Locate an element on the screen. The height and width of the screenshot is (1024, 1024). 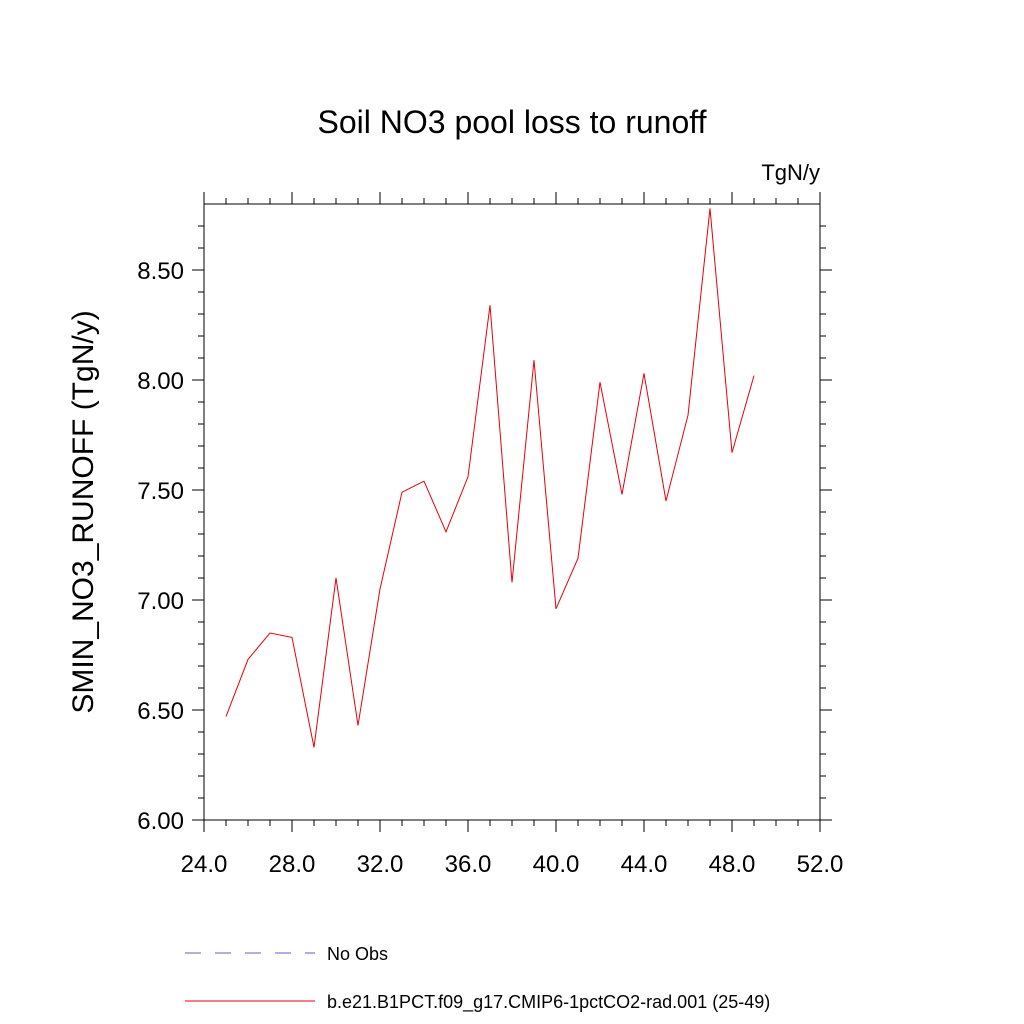
y-tick-label: 7.00 is located at coordinates (160, 601).